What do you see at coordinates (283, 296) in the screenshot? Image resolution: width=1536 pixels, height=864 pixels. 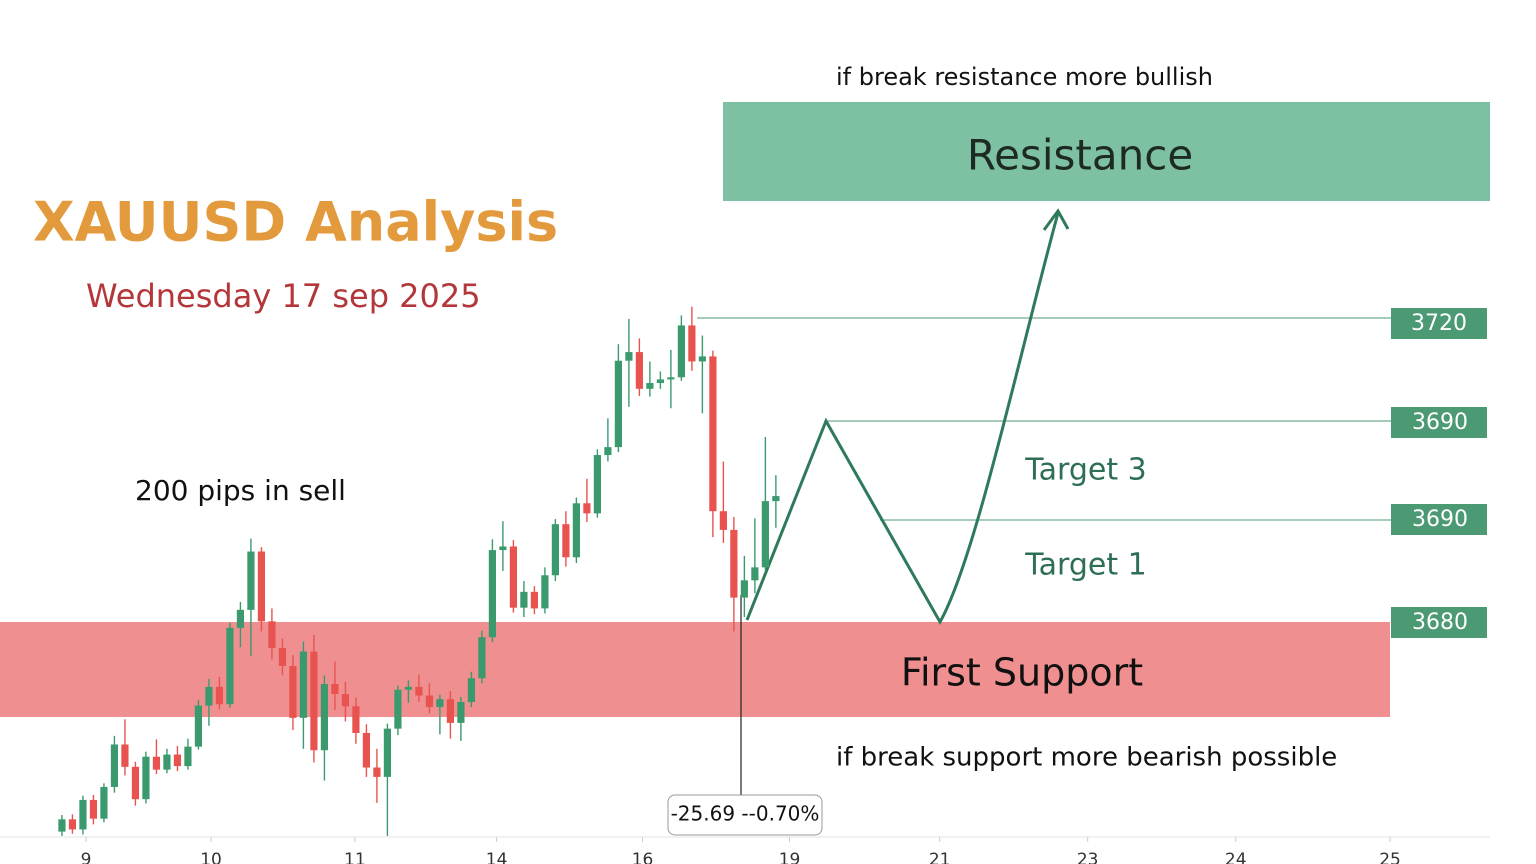 I see `chart-subtitle: Wednesday 17 sep 2025` at bounding box center [283, 296].